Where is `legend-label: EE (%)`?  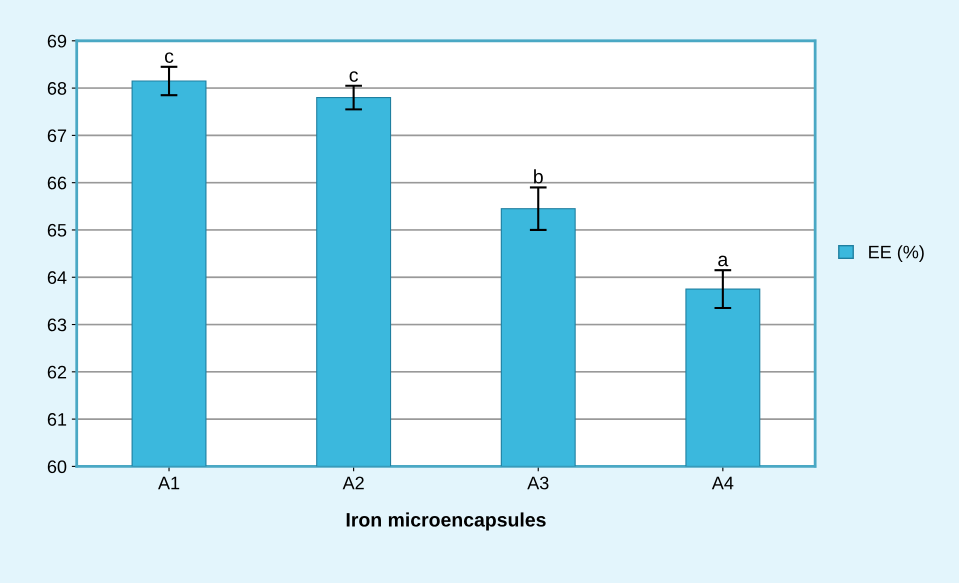
legend-label: EE (%) is located at coordinates (896, 253).